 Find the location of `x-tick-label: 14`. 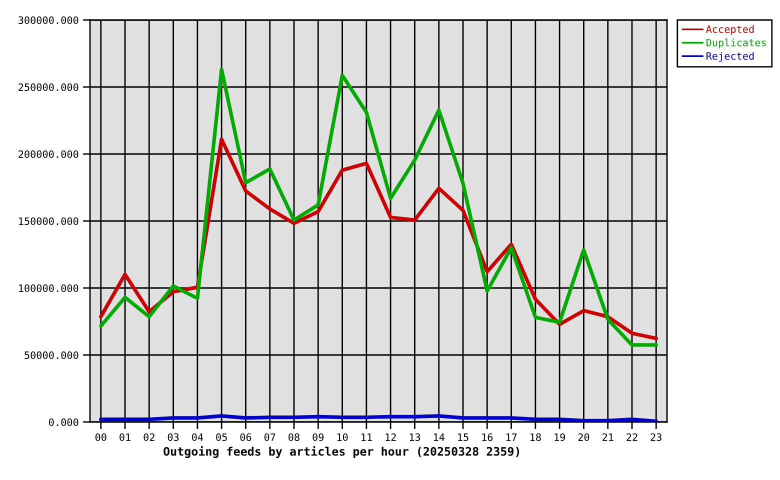

x-tick-label: 14 is located at coordinates (439, 437).